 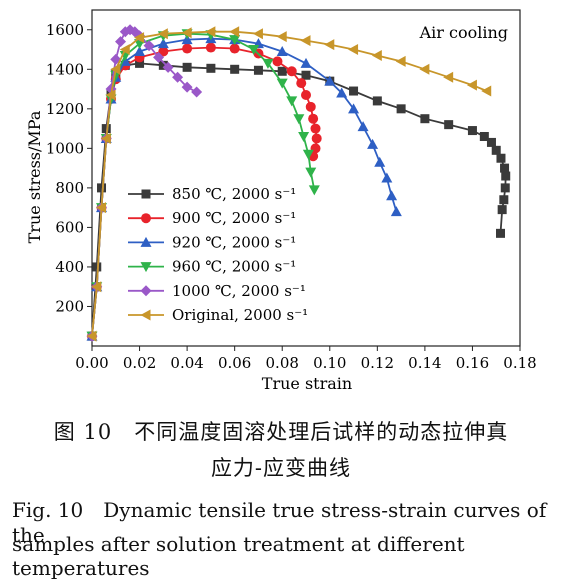 I want to click on y-tick-label: 1600, so click(x=65, y=30).